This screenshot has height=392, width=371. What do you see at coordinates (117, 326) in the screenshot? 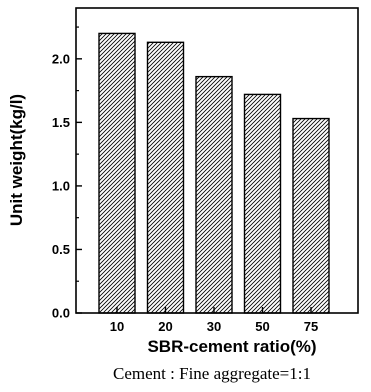
I see `x-tick-label: 10` at bounding box center [117, 326].